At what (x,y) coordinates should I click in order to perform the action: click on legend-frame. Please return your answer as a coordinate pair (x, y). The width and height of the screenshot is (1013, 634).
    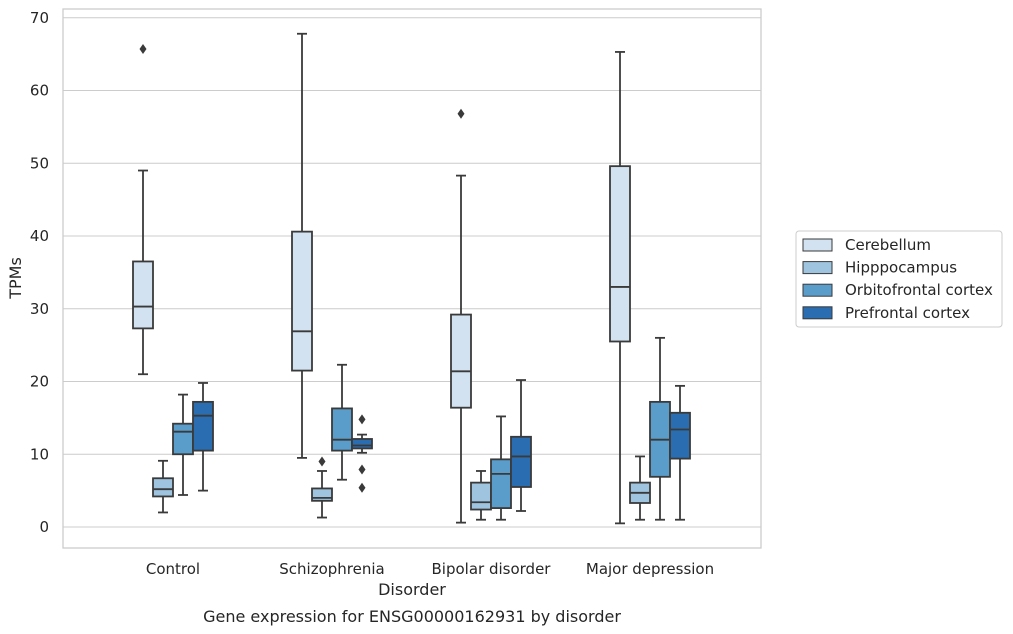
    Looking at the image, I should click on (899, 279).